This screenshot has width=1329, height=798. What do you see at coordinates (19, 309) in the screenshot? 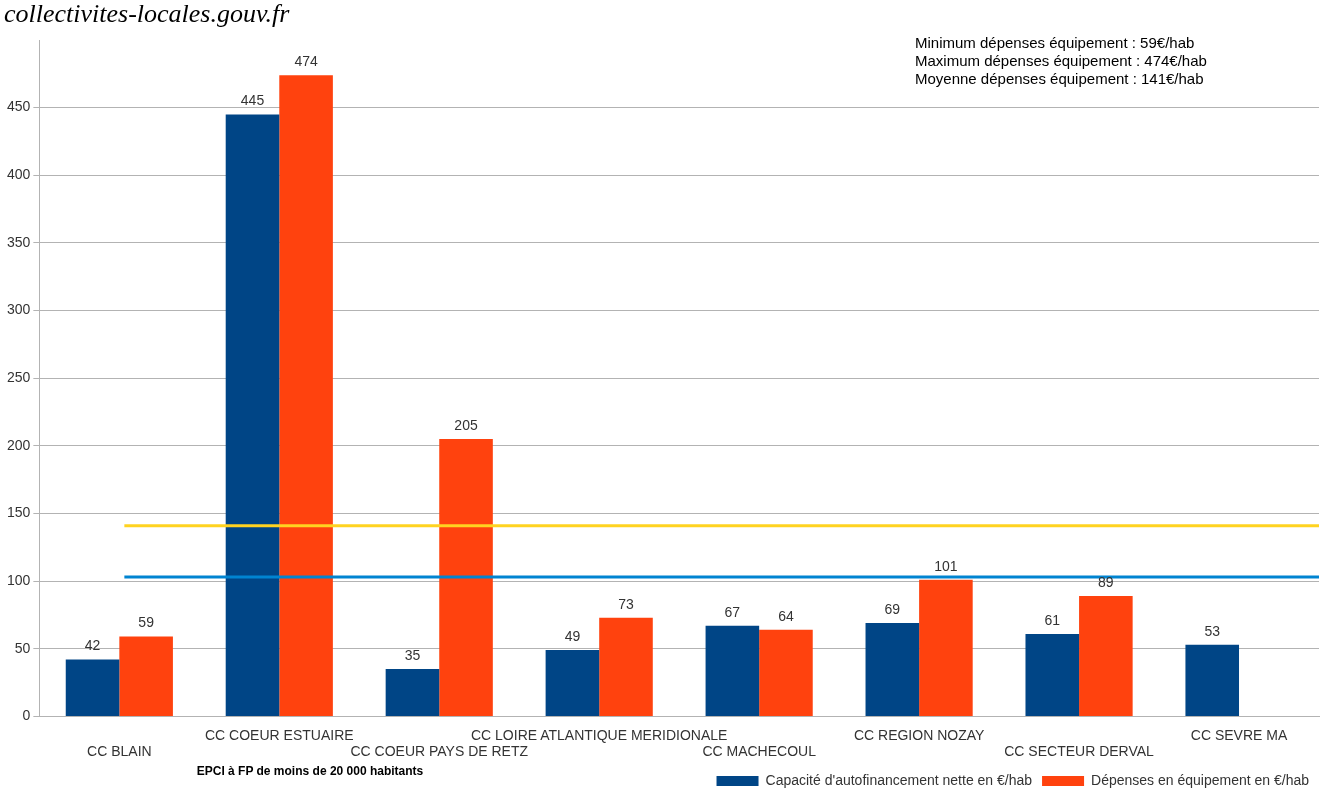
I see `y-tick-label: 300` at bounding box center [19, 309].